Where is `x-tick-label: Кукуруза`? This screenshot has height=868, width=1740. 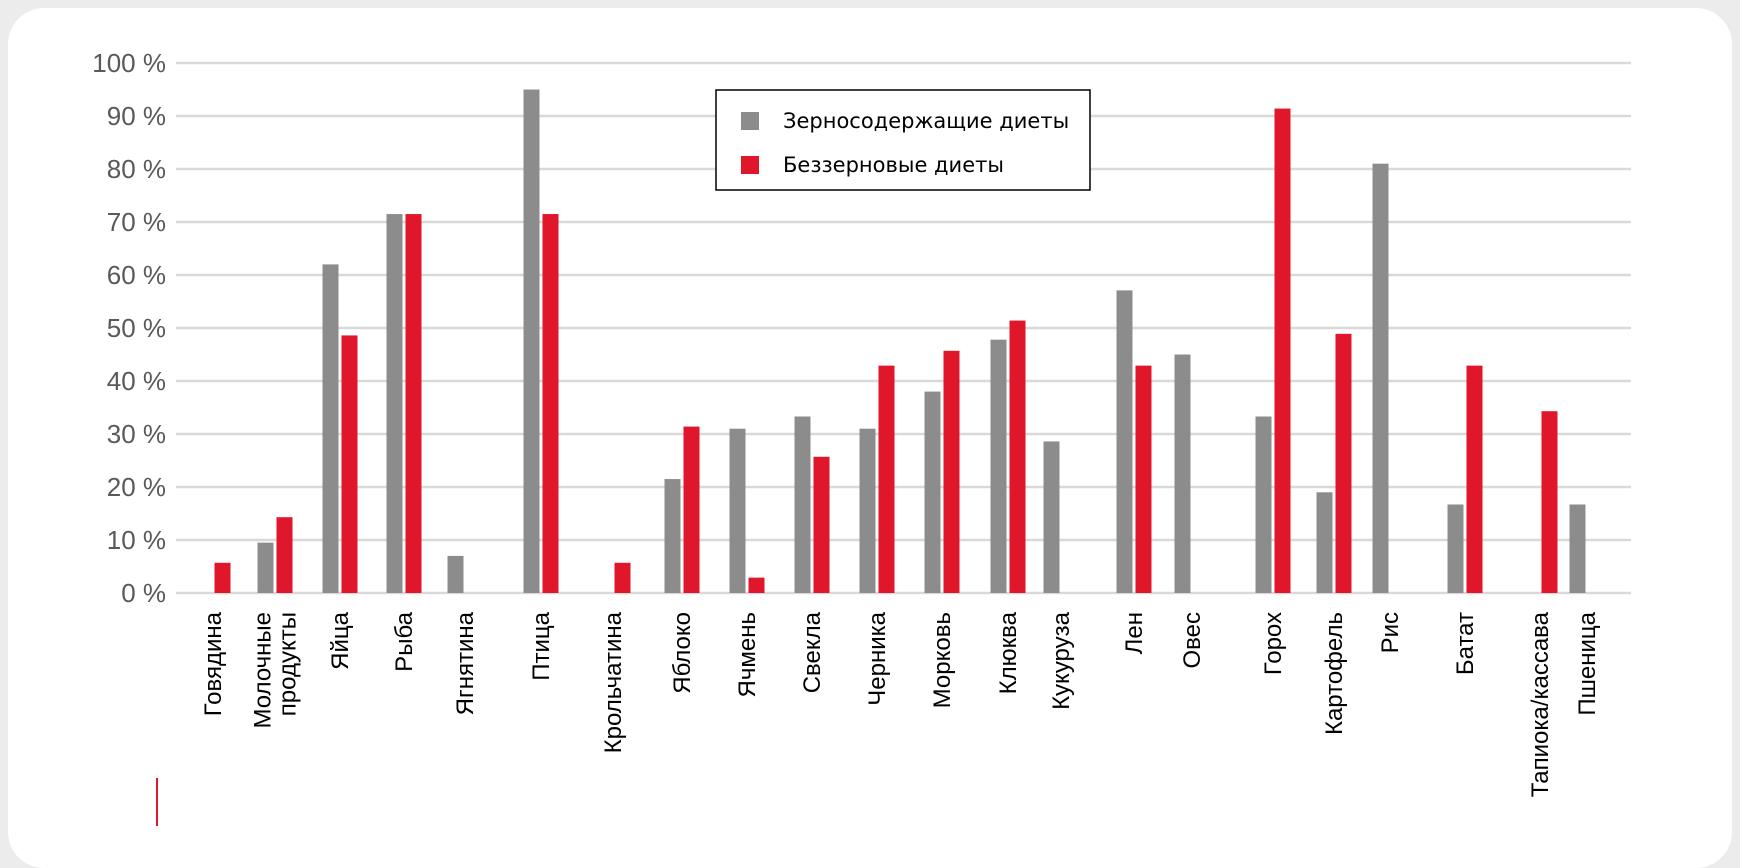 x-tick-label: Кукуруза is located at coordinates (1061, 660).